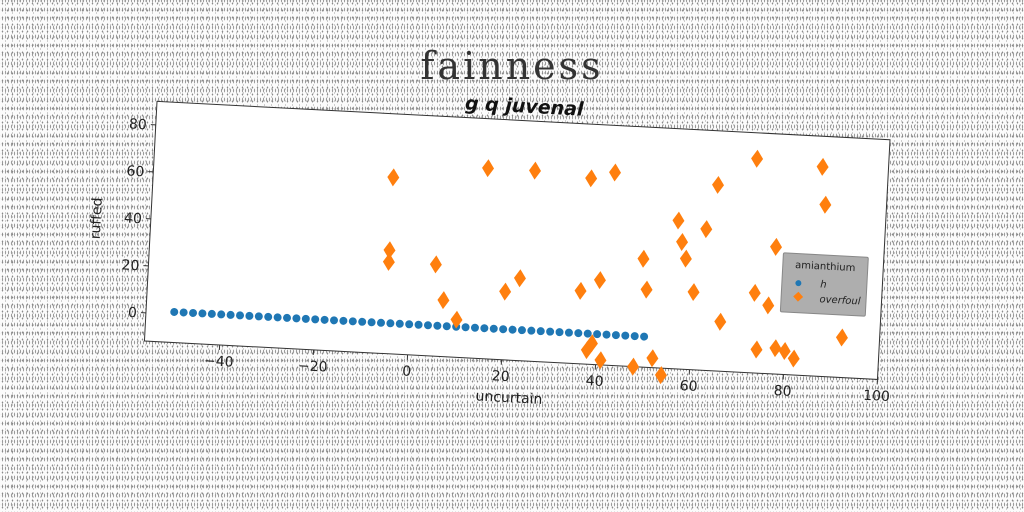 The width and height of the screenshot is (1024, 512). I want to click on y-tick-label: 40, so click(133, 218).